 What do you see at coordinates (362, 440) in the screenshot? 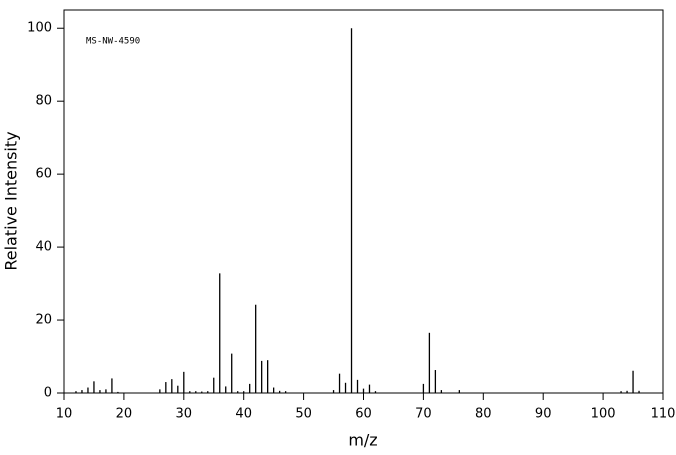
I see `x-axis-title: m/z` at bounding box center [362, 440].